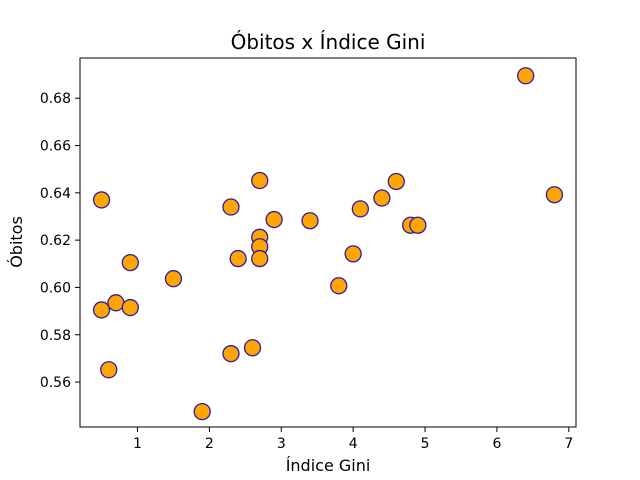 This screenshot has height=480, width=640. I want to click on y-tick-label: 0.62, so click(55, 241).